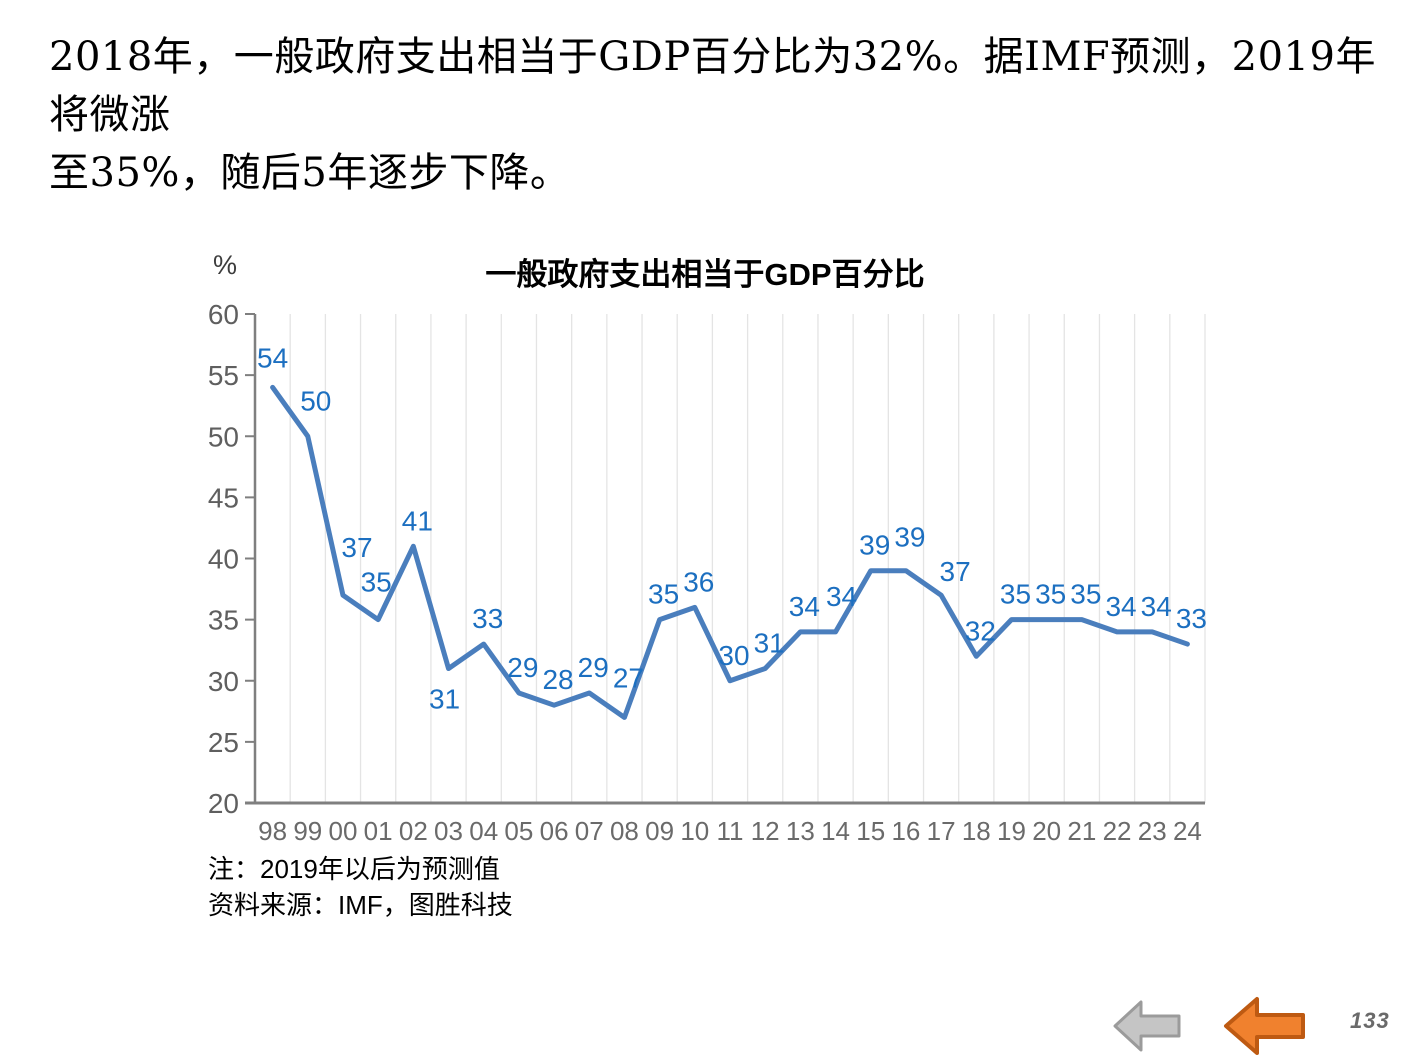  I want to click on data-label: 27, so click(628, 677).